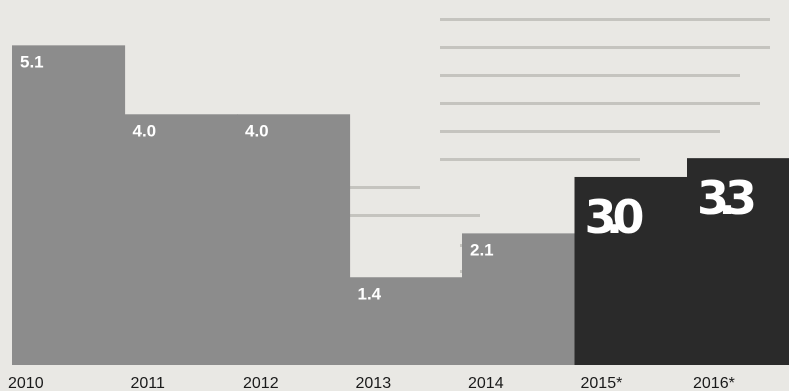  I want to click on x-tick-label-2012: 2012, so click(261, 383).